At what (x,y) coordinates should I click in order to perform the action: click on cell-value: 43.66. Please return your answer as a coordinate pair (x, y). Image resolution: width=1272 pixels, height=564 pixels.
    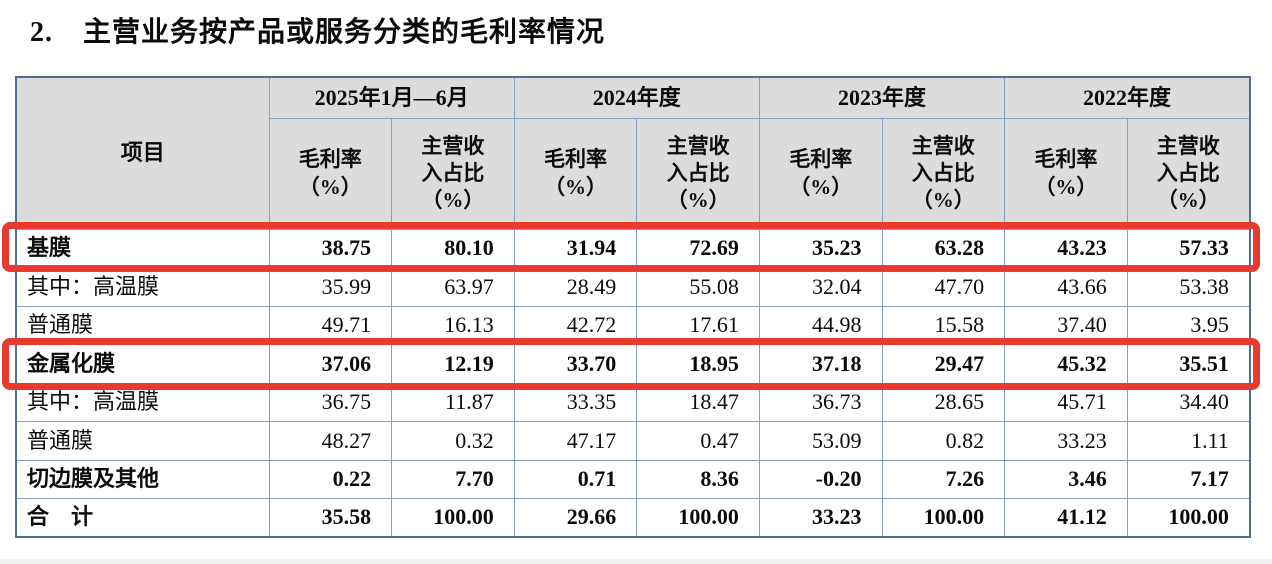
    Looking at the image, I should click on (1066, 287).